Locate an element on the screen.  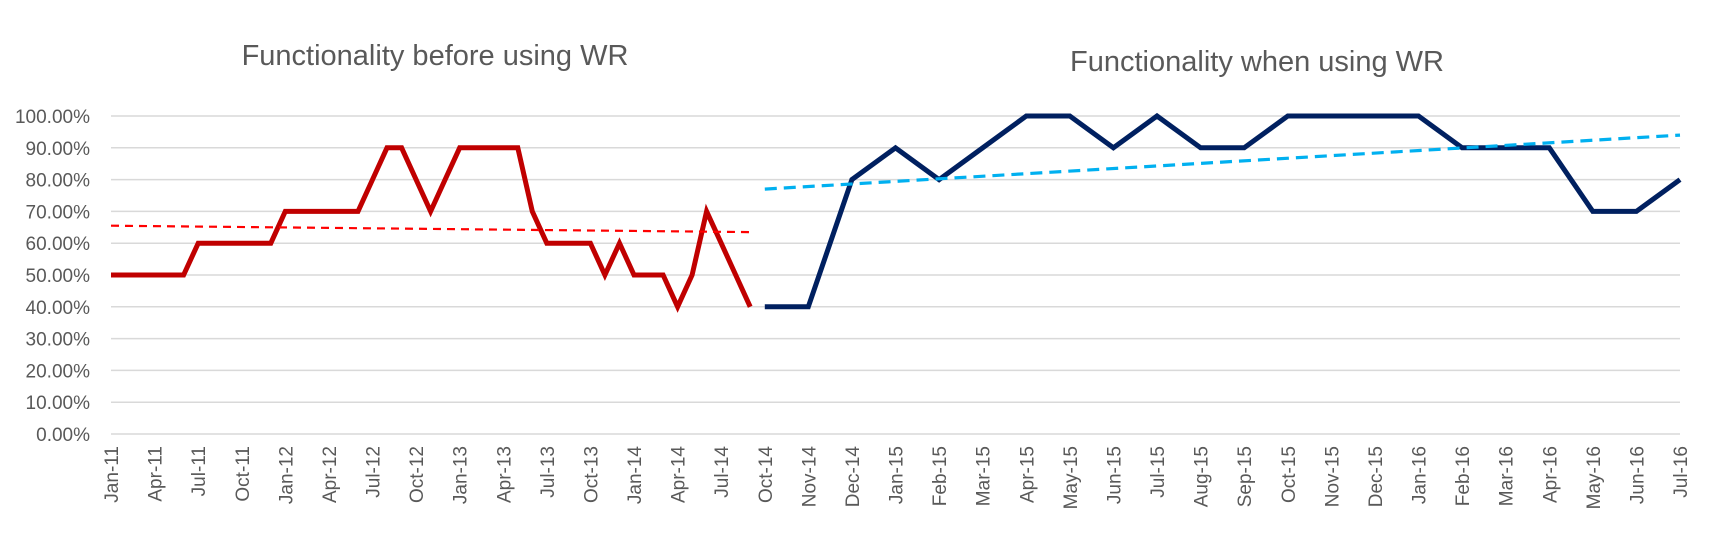
x-tick-label: Jan-11 is located at coordinates (112, 474).